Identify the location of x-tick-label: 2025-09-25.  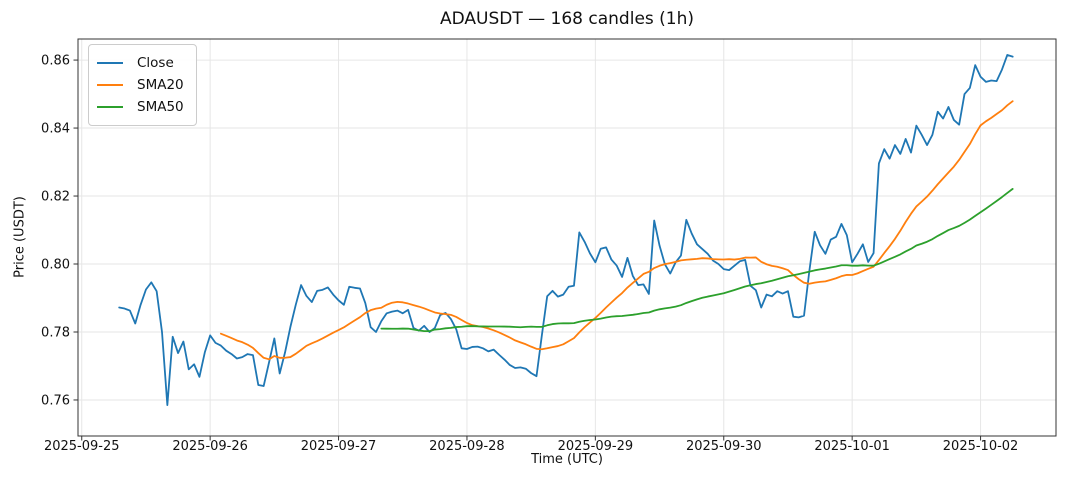
(82, 446).